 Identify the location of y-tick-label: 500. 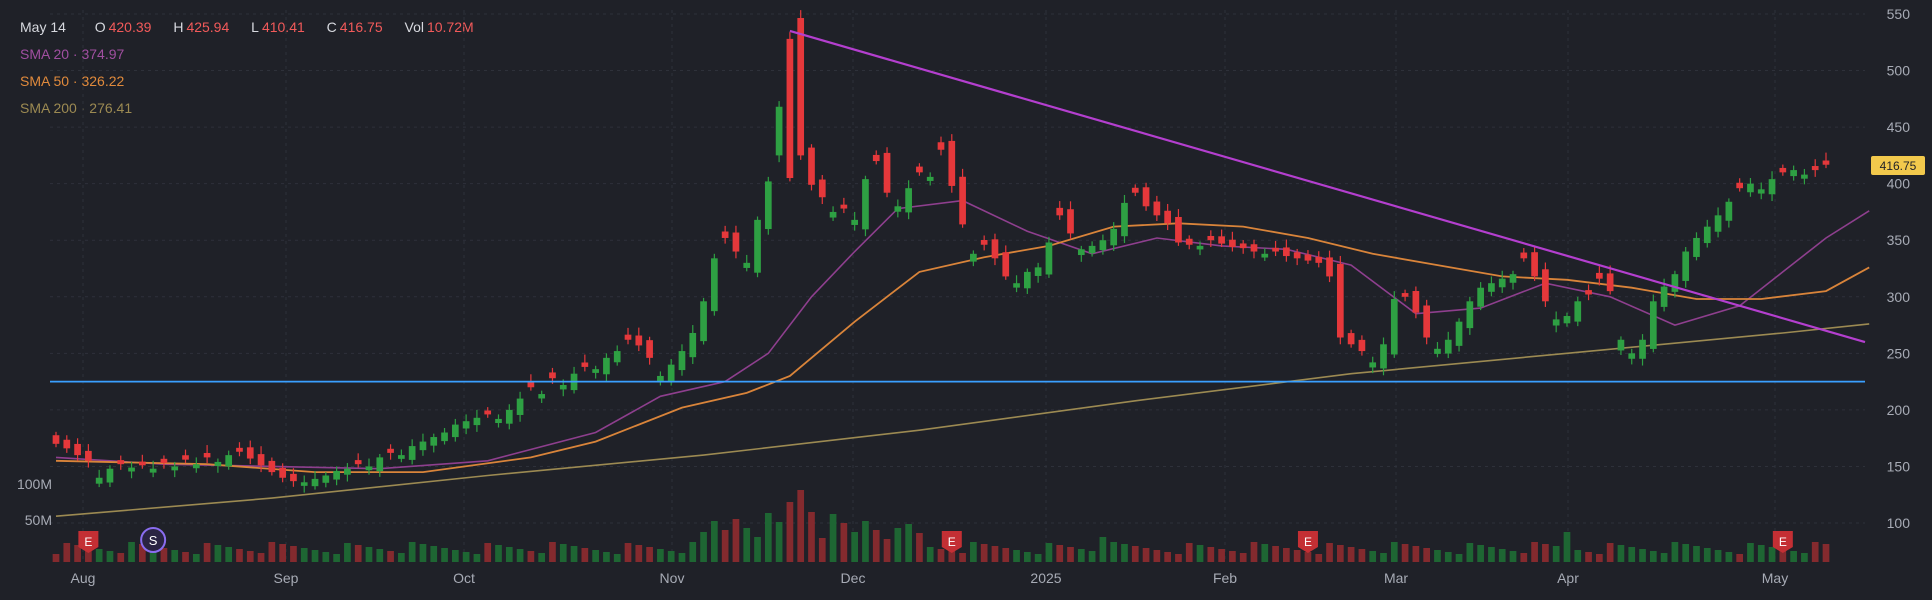
(1899, 71).